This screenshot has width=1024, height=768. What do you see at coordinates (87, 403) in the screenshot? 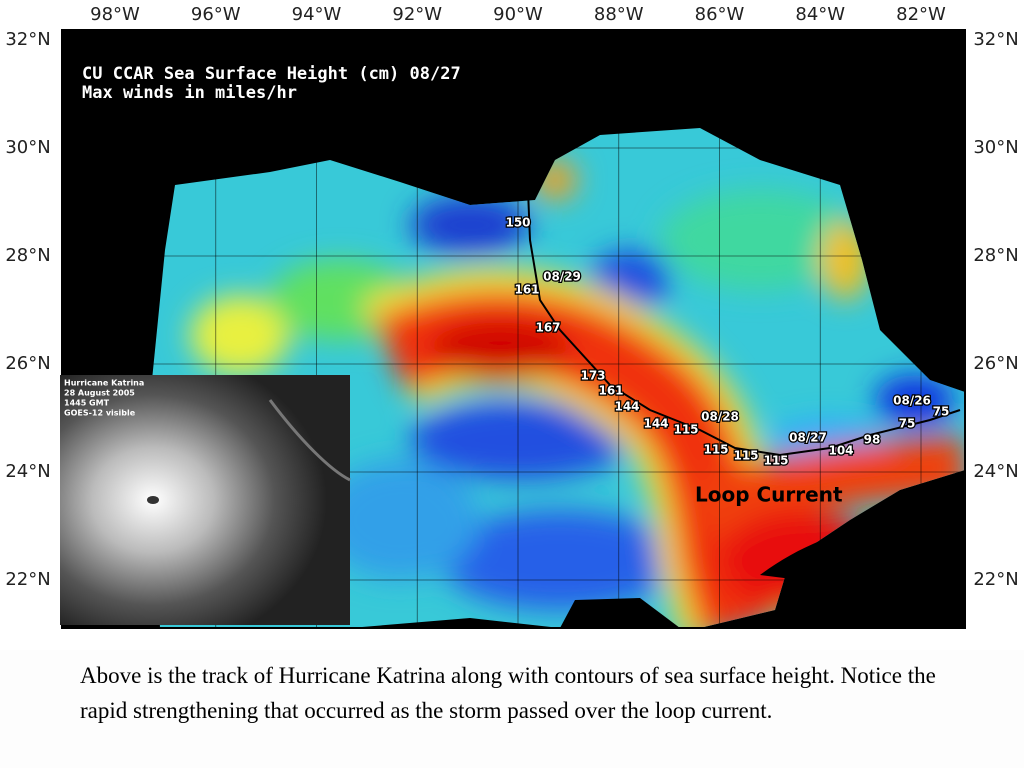
I see `inset-label: 1445 GMT` at bounding box center [87, 403].